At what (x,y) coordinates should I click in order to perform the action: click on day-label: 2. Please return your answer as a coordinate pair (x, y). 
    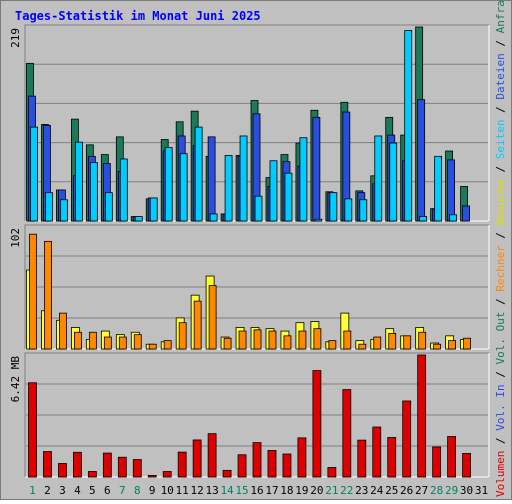
    Looking at the image, I should click on (47, 490).